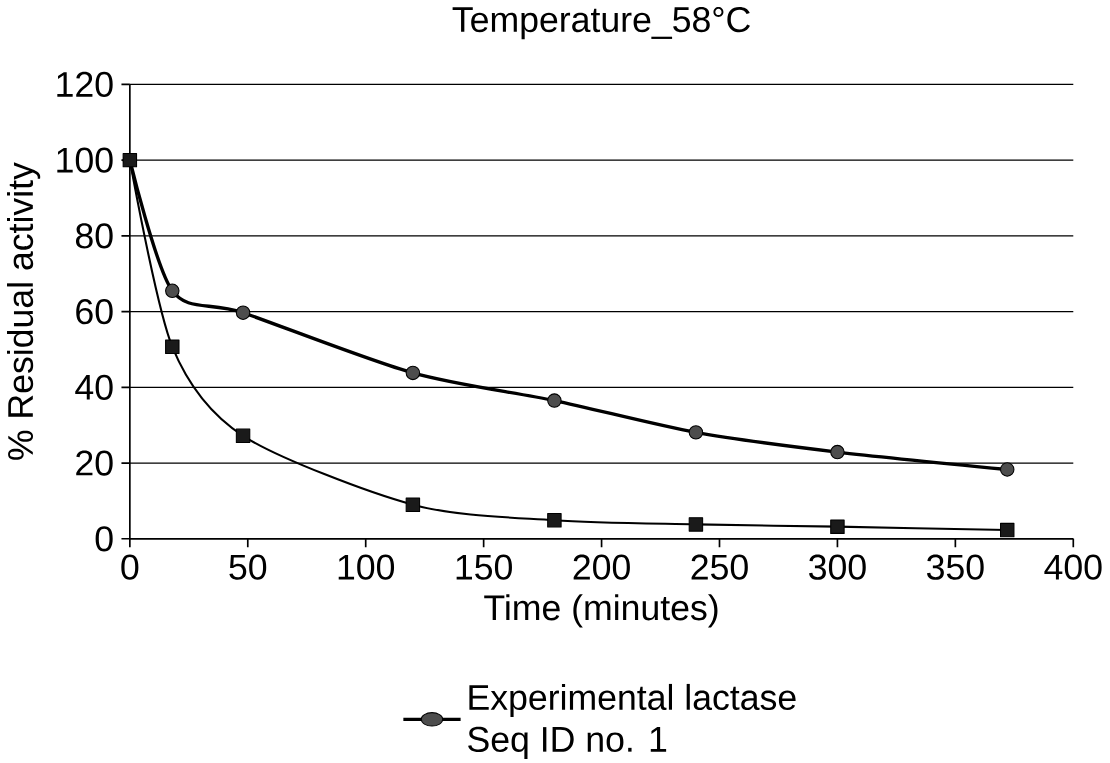 This screenshot has height=763, width=1110. What do you see at coordinates (601, 611) in the screenshot?
I see `x-axis-title: Time (minutes)` at bounding box center [601, 611].